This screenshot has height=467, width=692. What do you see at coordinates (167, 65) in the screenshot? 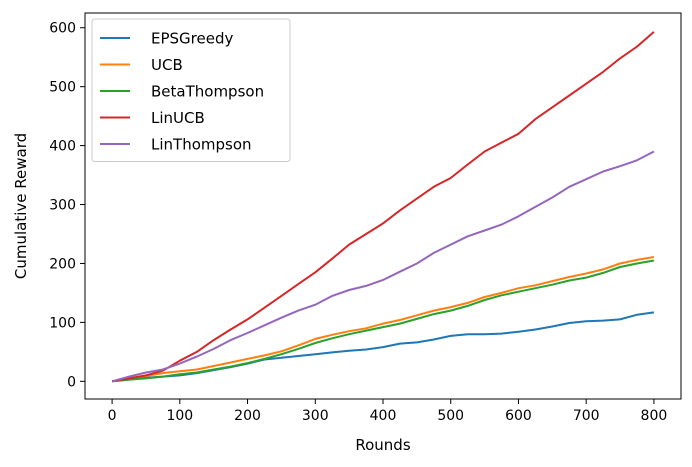
I see `legend-label: UCB` at bounding box center [167, 65].